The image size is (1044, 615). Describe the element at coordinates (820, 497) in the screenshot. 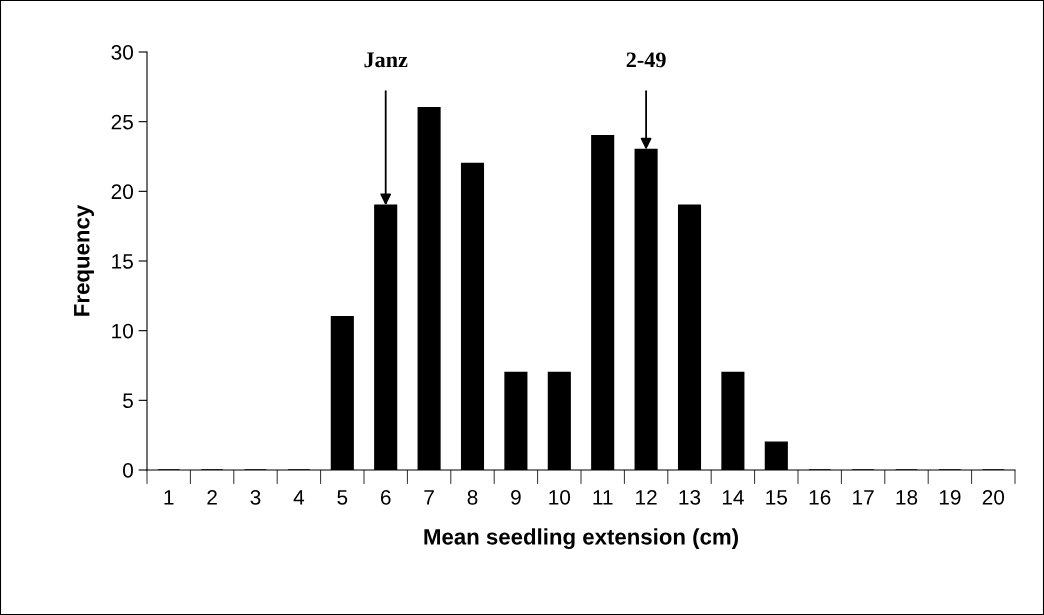

I see `x-tick-label: 16` at that location.